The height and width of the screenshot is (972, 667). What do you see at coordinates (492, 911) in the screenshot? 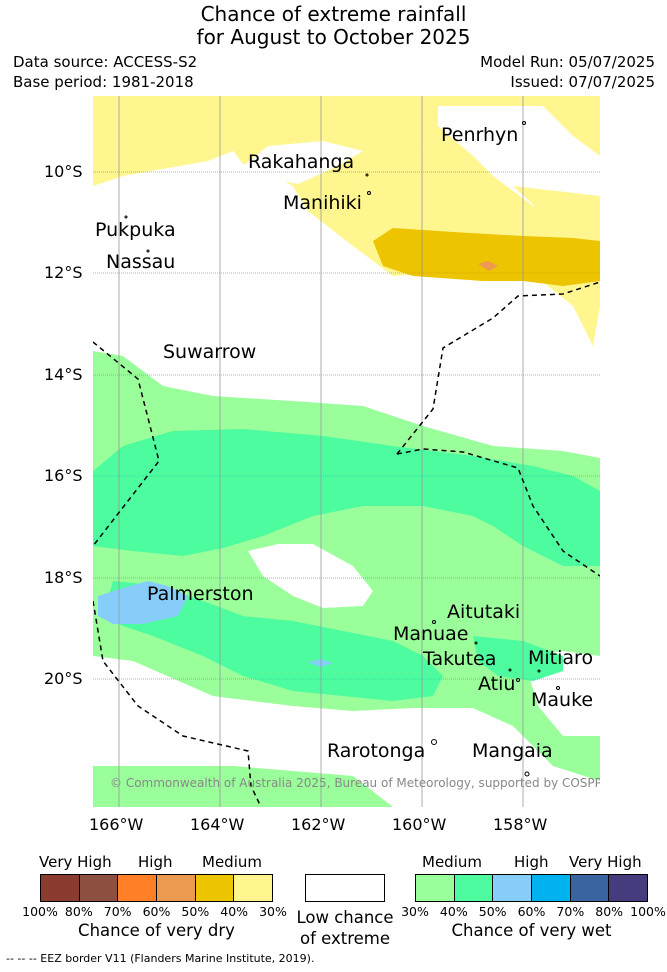
I see `wet-percent-label: 50%` at bounding box center [492, 911].